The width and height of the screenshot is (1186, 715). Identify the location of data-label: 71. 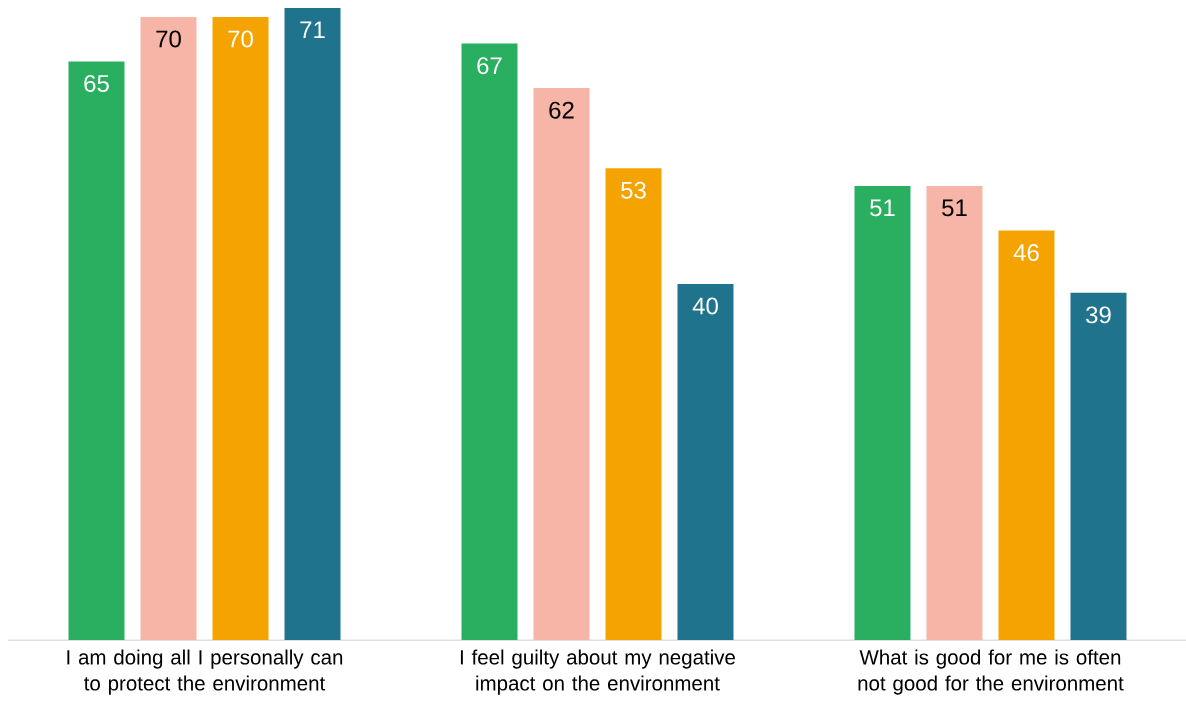
(312, 30).